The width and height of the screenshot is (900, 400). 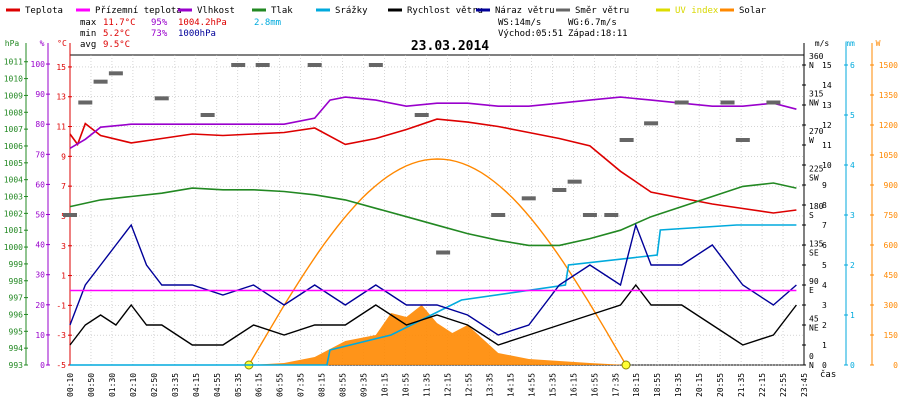 I want to click on direction-tick-degrees: 0, so click(x=811, y=356).